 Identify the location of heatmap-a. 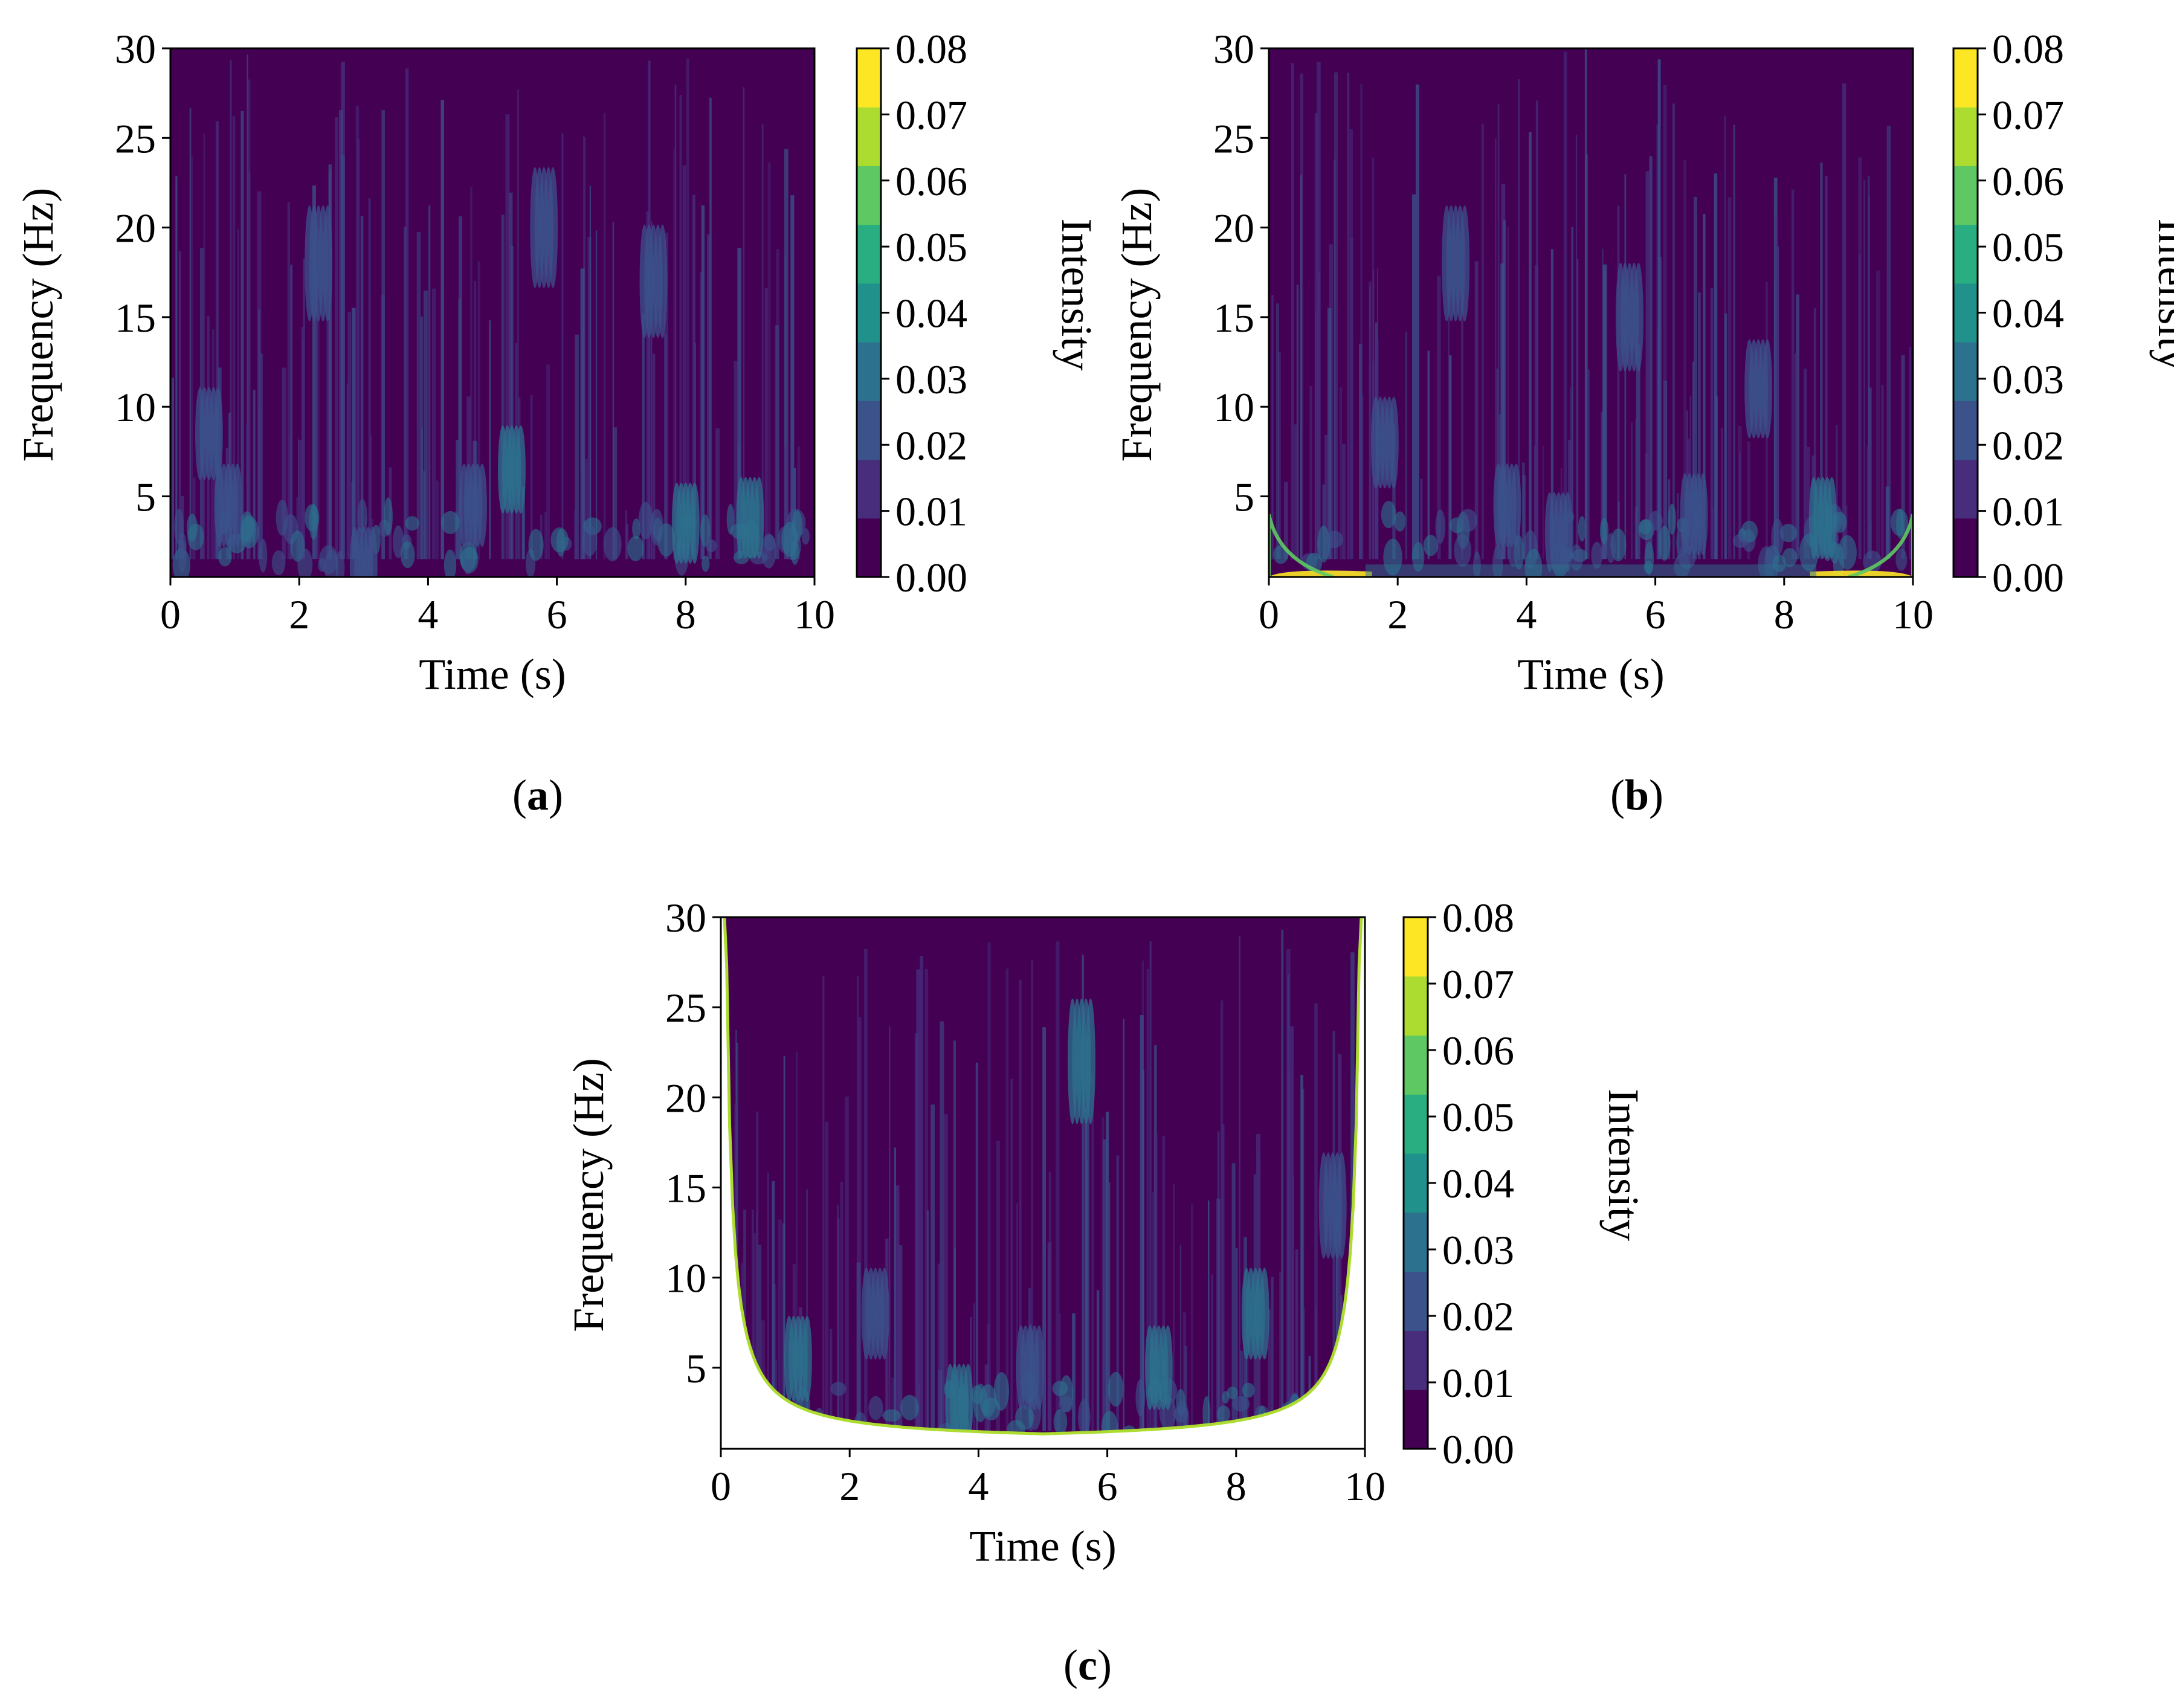
(492, 312).